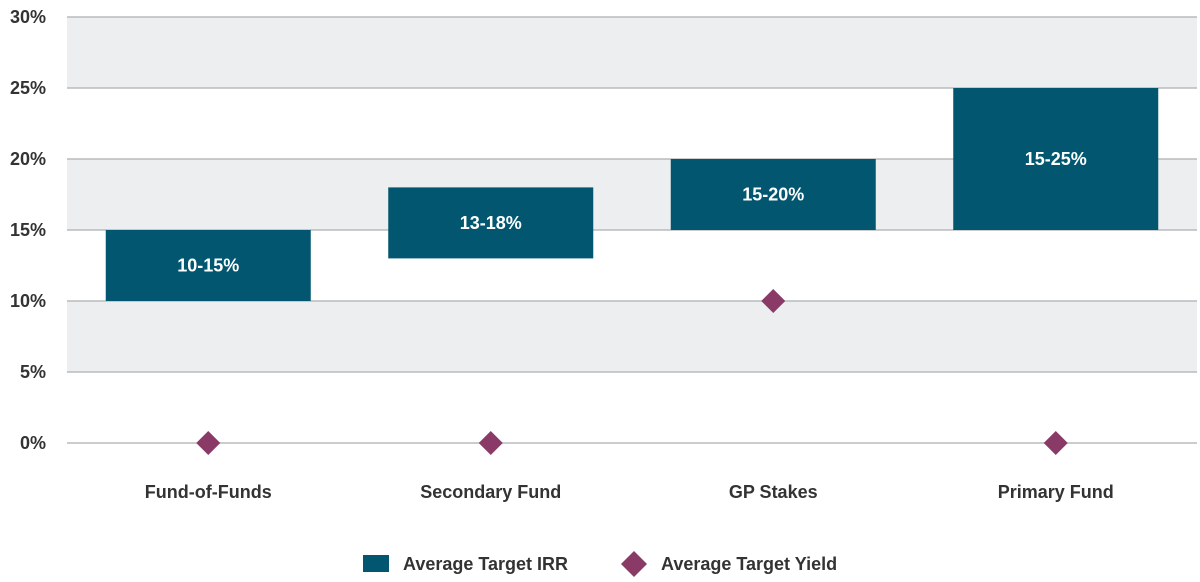 Image resolution: width=1200 pixels, height=582 pixels. Describe the element at coordinates (28, 301) in the screenshot. I see `y-tick-label: 10%` at that location.